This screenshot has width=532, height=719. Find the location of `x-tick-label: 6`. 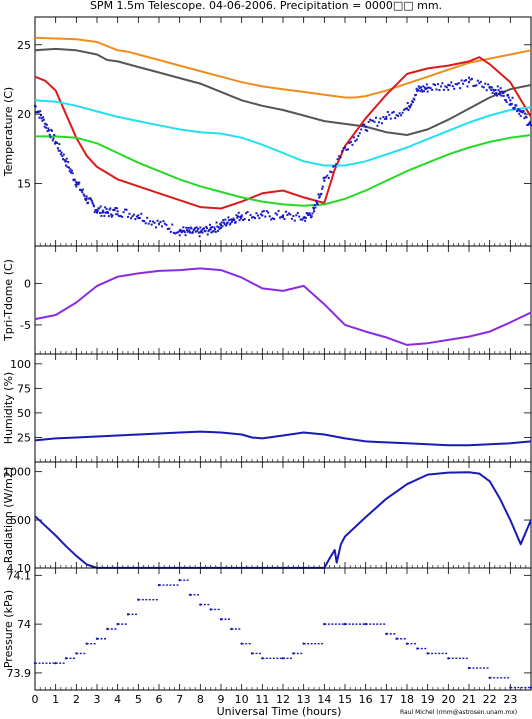

x-tick-label: 6 is located at coordinates (159, 699).